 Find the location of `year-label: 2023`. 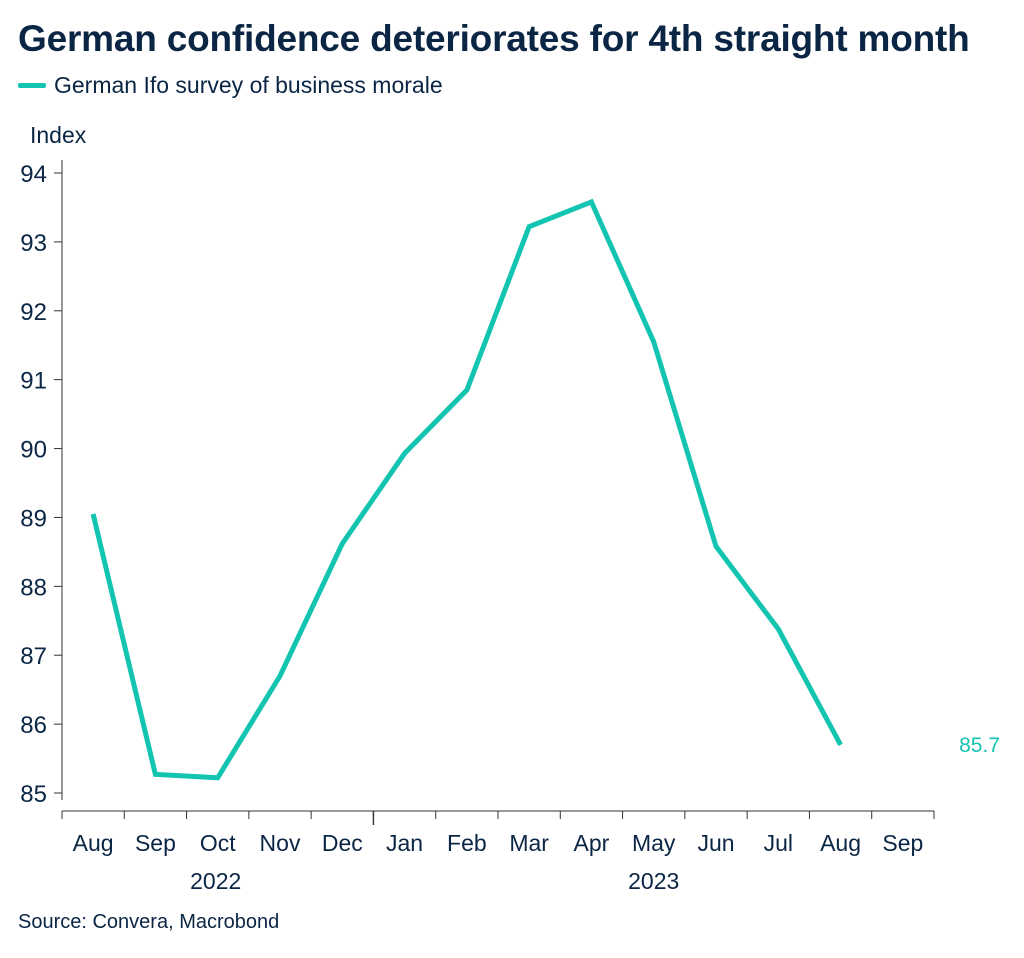

year-label: 2023 is located at coordinates (653, 881).